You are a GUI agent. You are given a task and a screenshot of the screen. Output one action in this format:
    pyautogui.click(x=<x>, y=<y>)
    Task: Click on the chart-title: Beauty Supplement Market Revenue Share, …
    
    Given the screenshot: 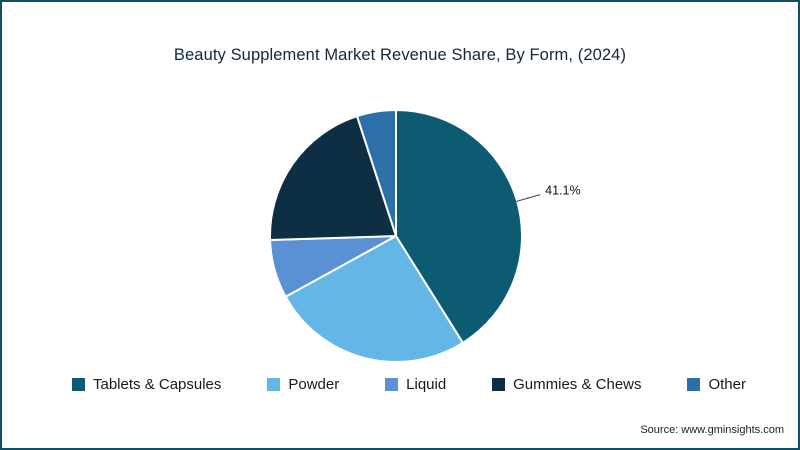 What is the action you would take?
    pyautogui.click(x=400, y=55)
    